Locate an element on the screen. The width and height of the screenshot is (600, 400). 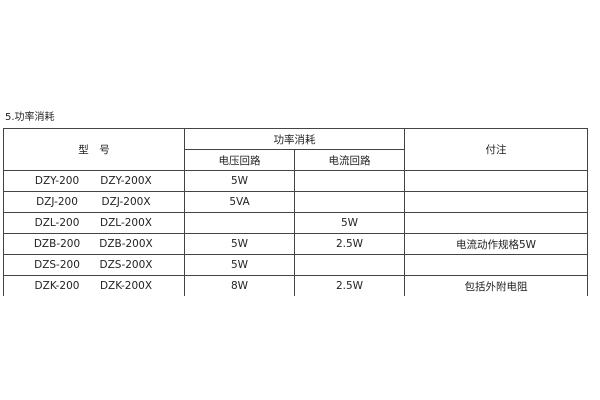
cell-voltage is located at coordinates (239, 223).